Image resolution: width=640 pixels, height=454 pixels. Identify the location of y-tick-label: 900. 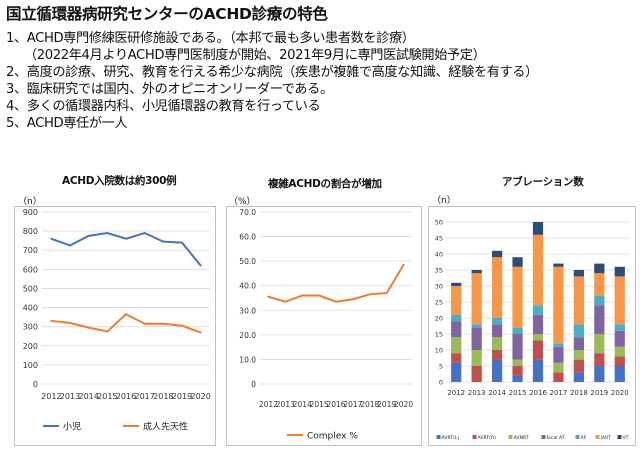
(30, 212).